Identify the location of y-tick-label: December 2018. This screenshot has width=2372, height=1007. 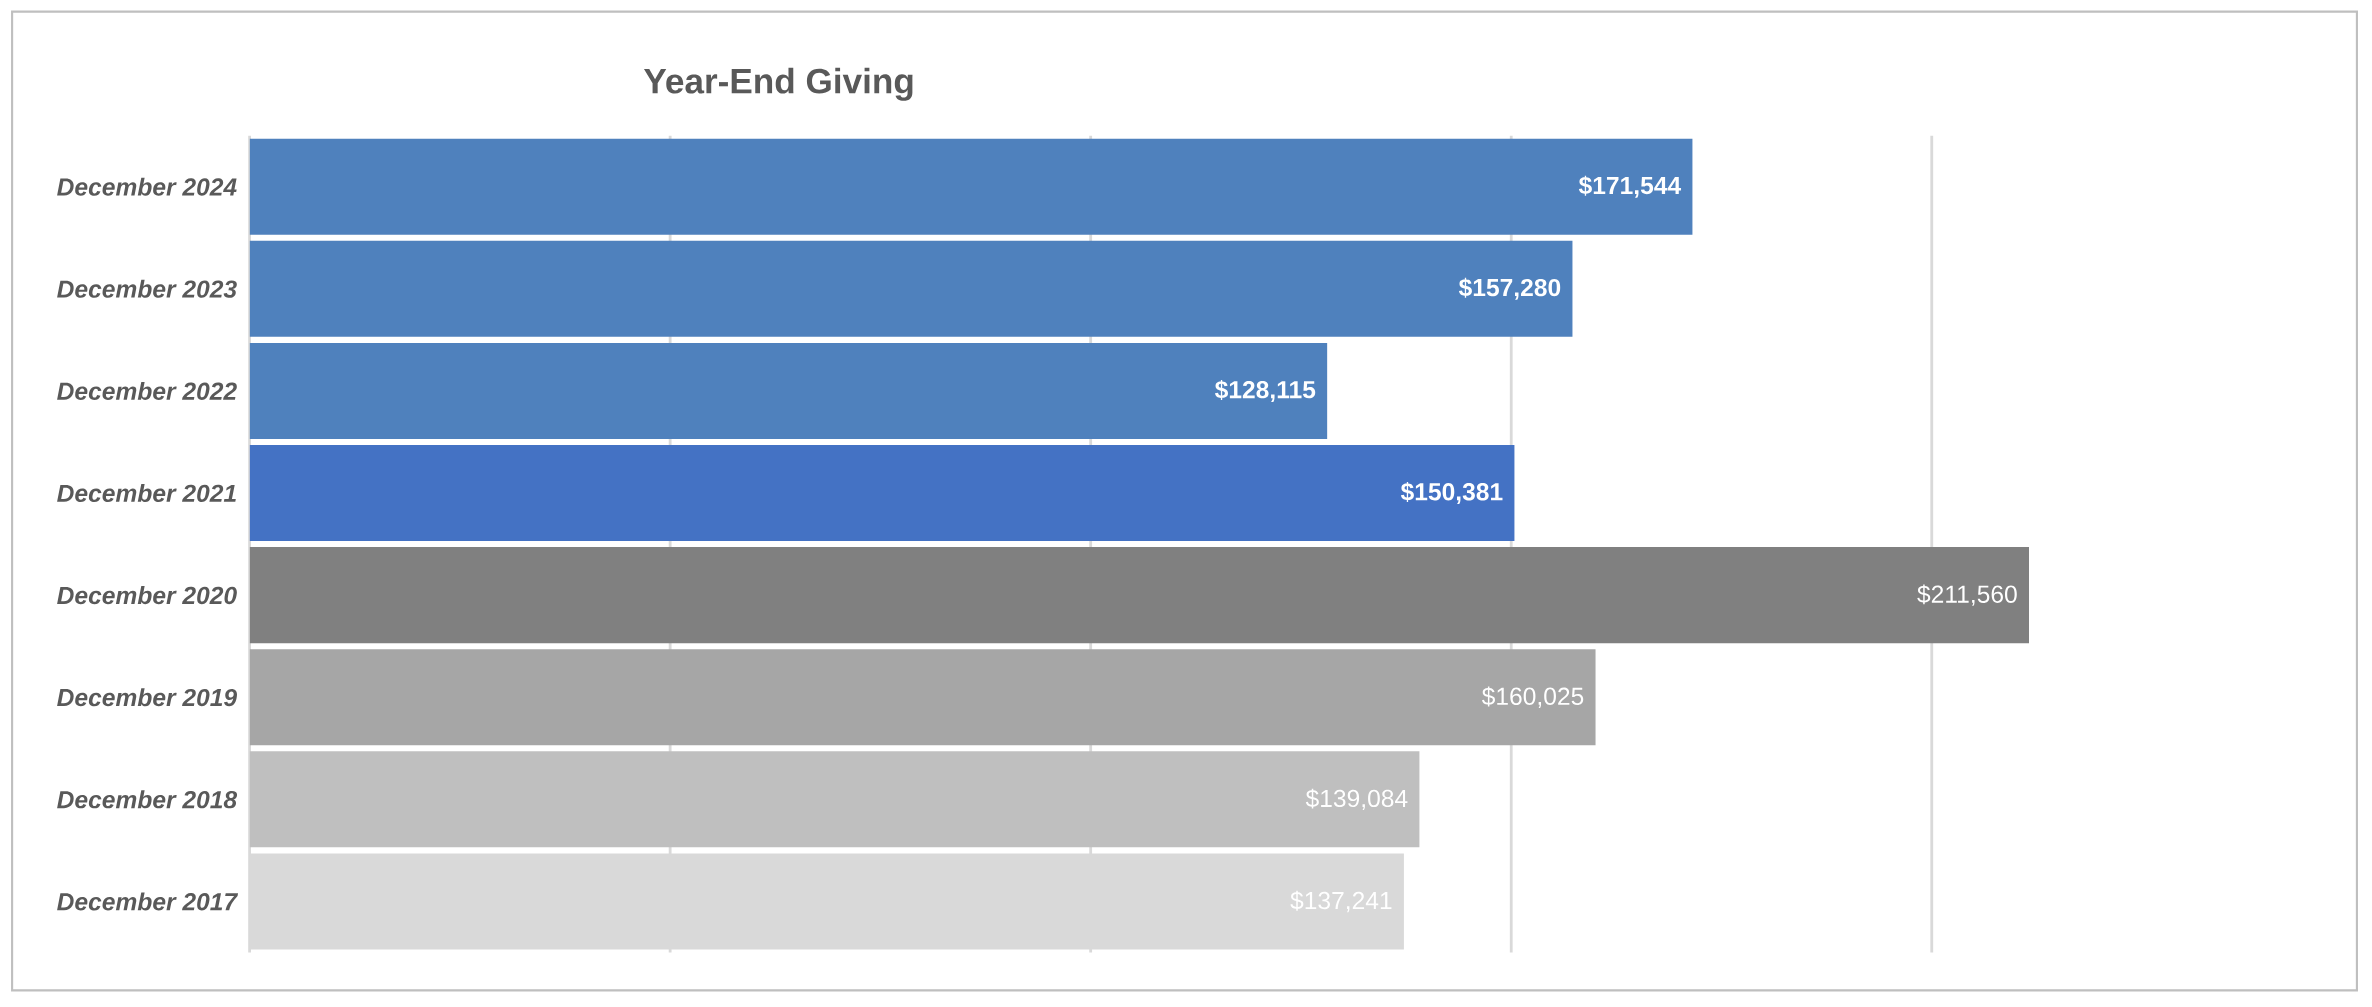
(147, 799).